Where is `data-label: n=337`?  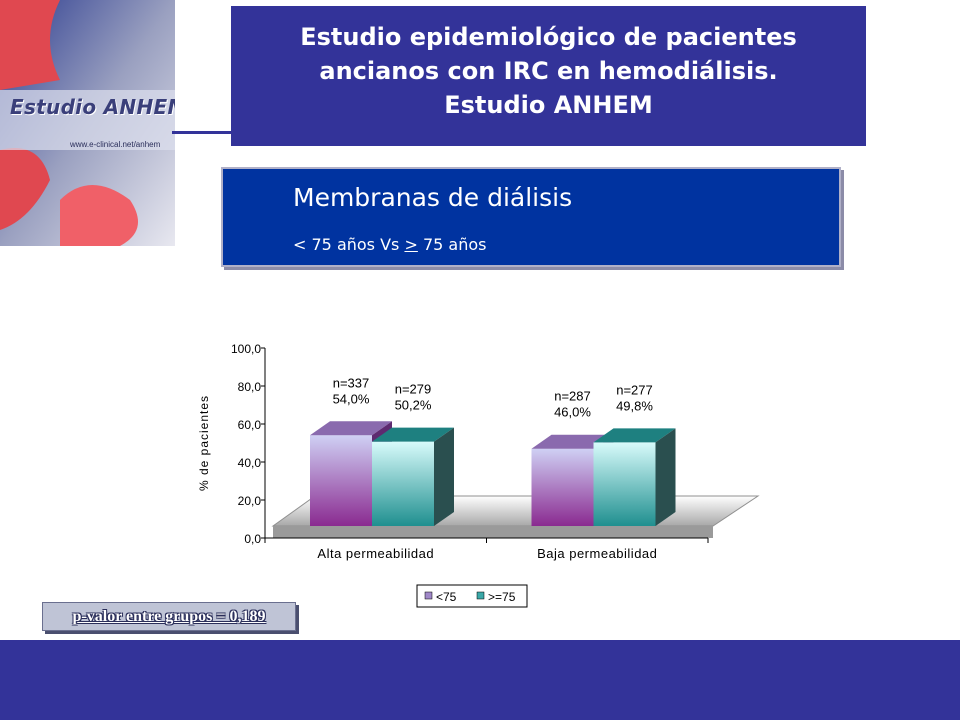 data-label: n=337 is located at coordinates (351, 382).